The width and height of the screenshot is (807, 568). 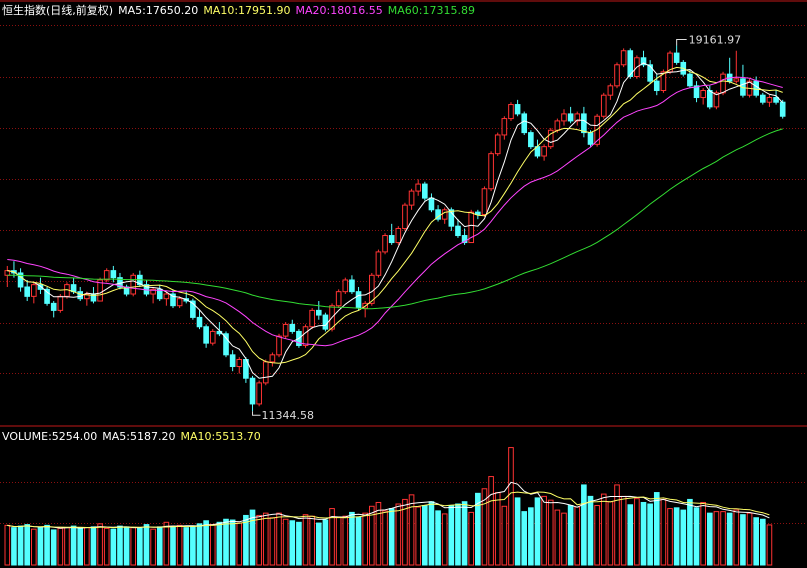 What do you see at coordinates (220, 436) in the screenshot?
I see `ma-label: MA10:5513.70` at bounding box center [220, 436].